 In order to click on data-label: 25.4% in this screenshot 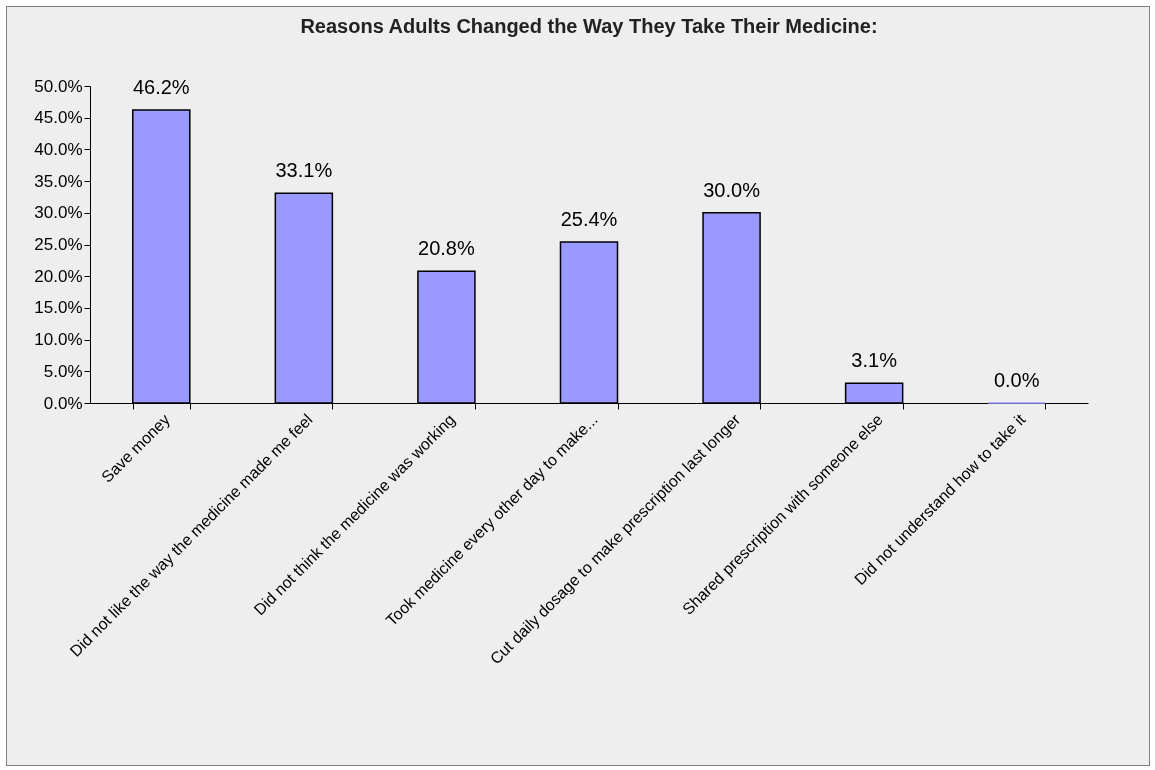, I will do `click(589, 218)`.